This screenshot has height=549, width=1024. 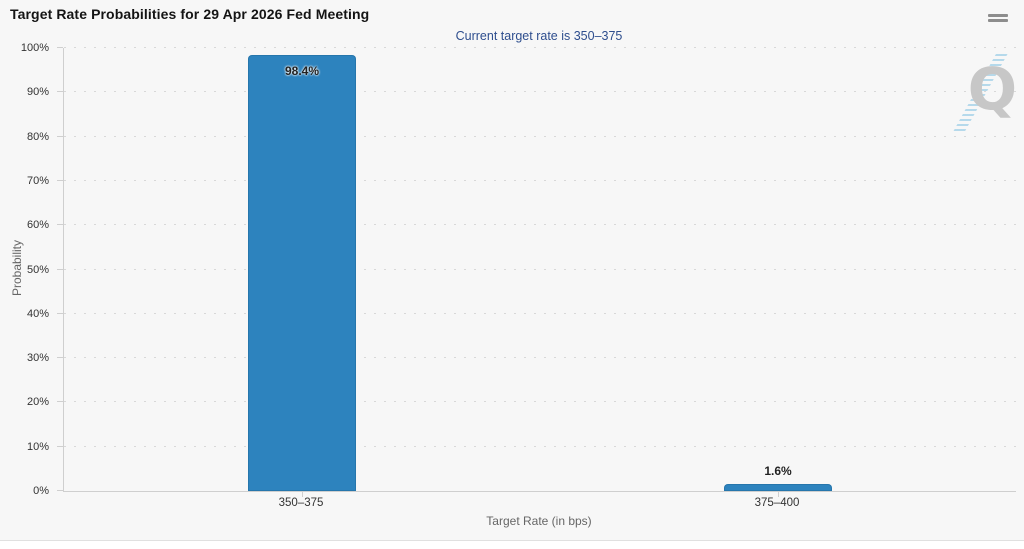 I want to click on y-axis-tick-label: 80%, so click(x=37, y=136).